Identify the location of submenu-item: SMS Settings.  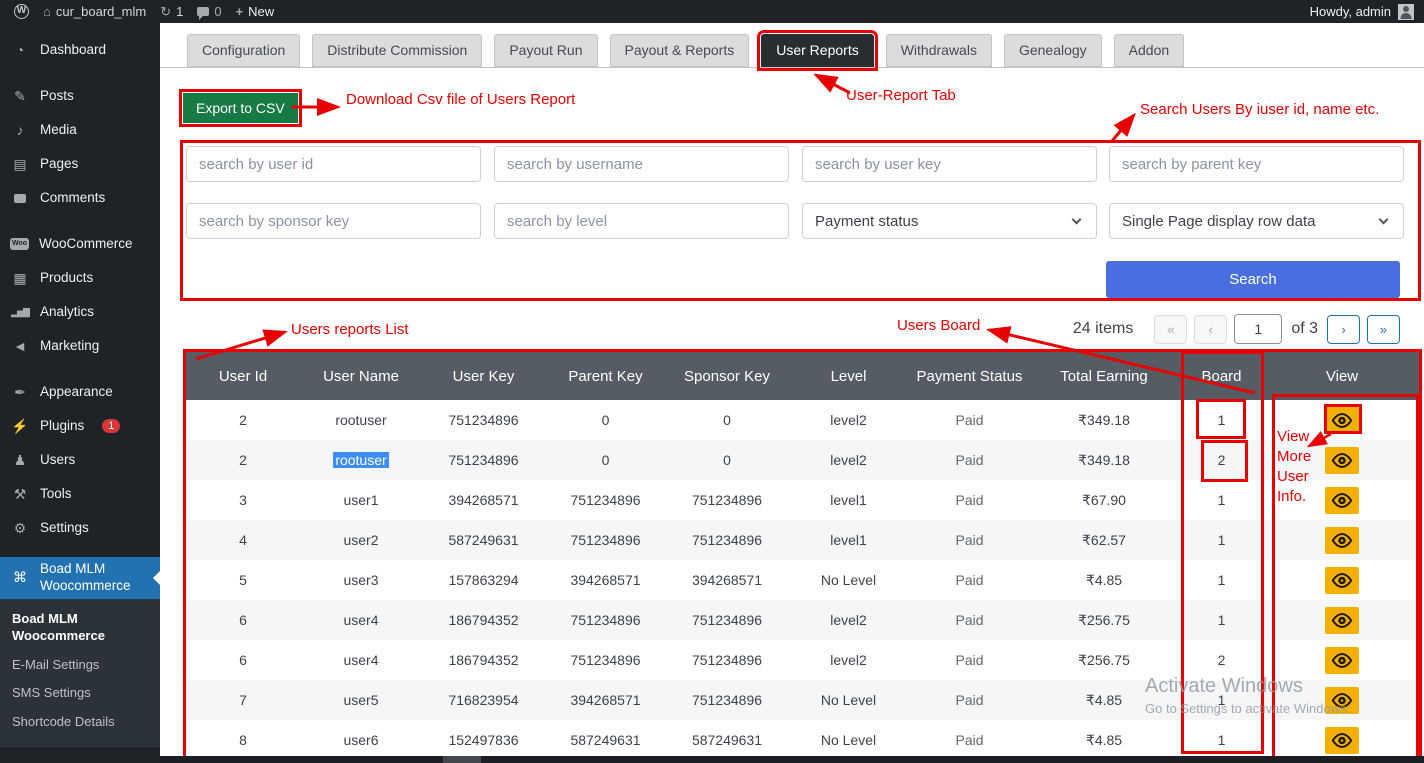
(51, 693).